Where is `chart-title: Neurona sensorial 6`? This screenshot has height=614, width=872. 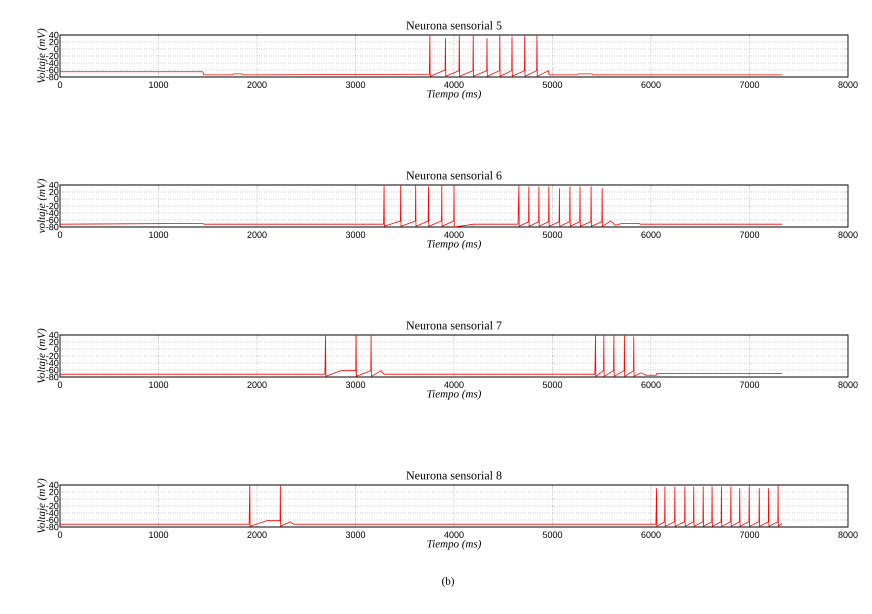
chart-title: Neurona sensorial 6 is located at coordinates (454, 175).